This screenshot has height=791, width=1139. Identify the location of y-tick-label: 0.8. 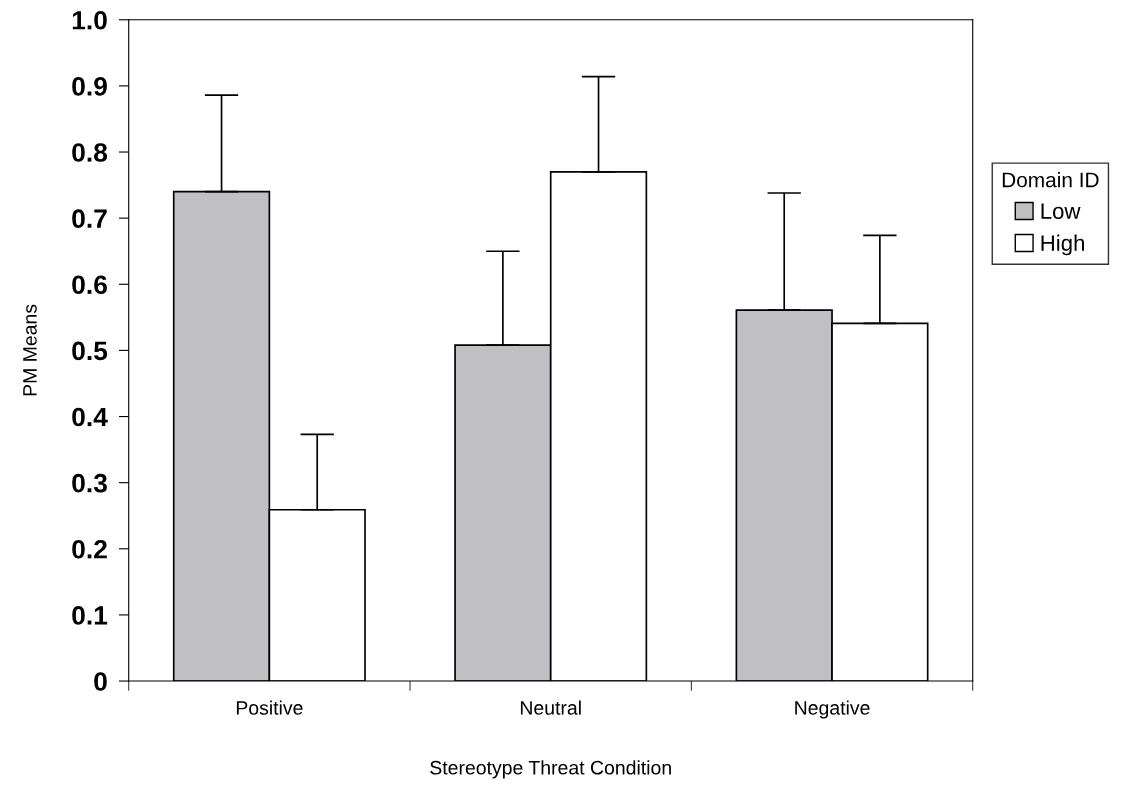
(90, 152).